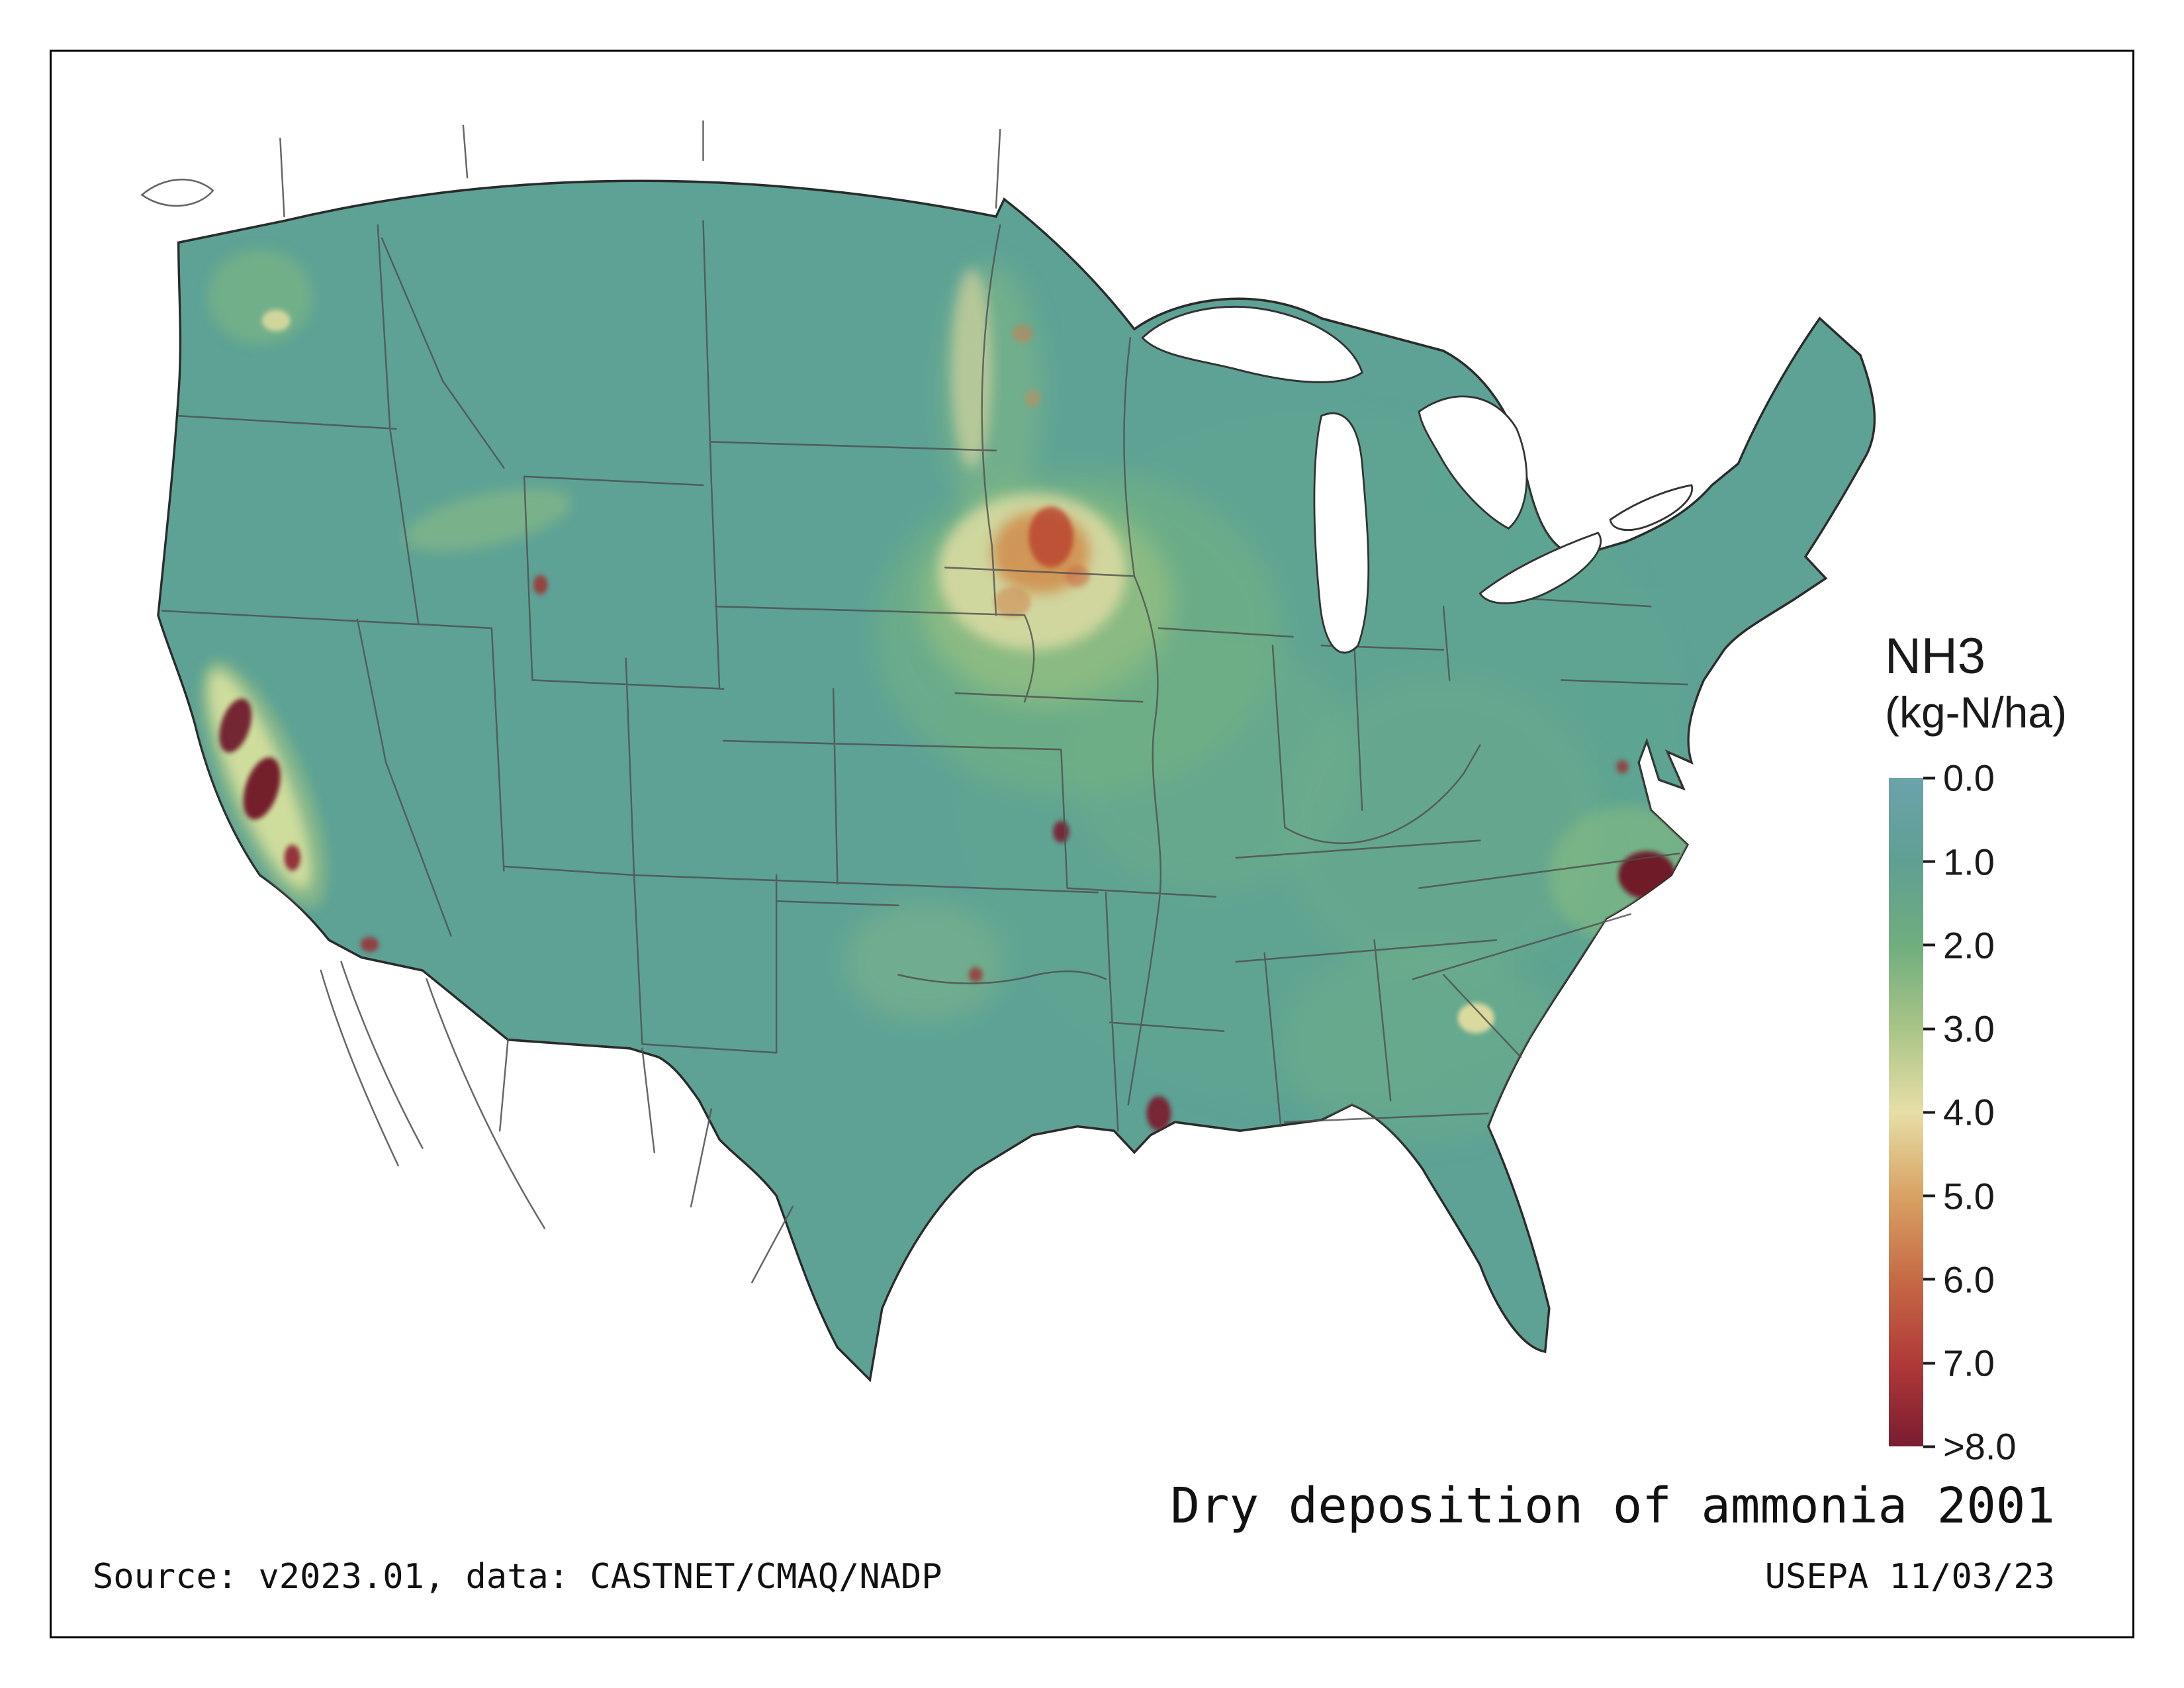  Describe the element at coordinates (1969, 1279) in the screenshot. I see `legend-tick-label: 6.0` at that location.